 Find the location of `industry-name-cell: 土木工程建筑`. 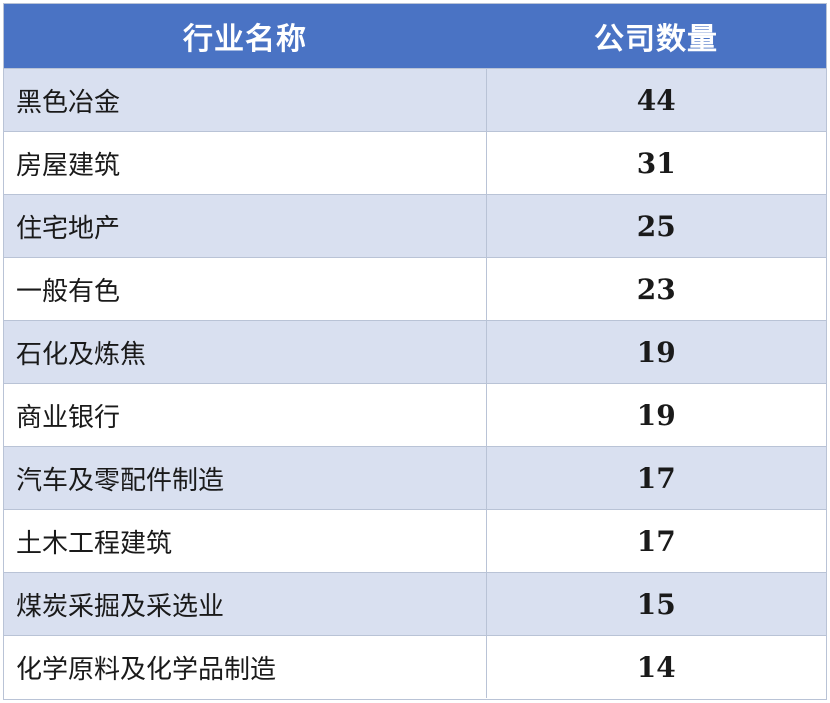

industry-name-cell: 土木工程建筑 is located at coordinates (245, 541).